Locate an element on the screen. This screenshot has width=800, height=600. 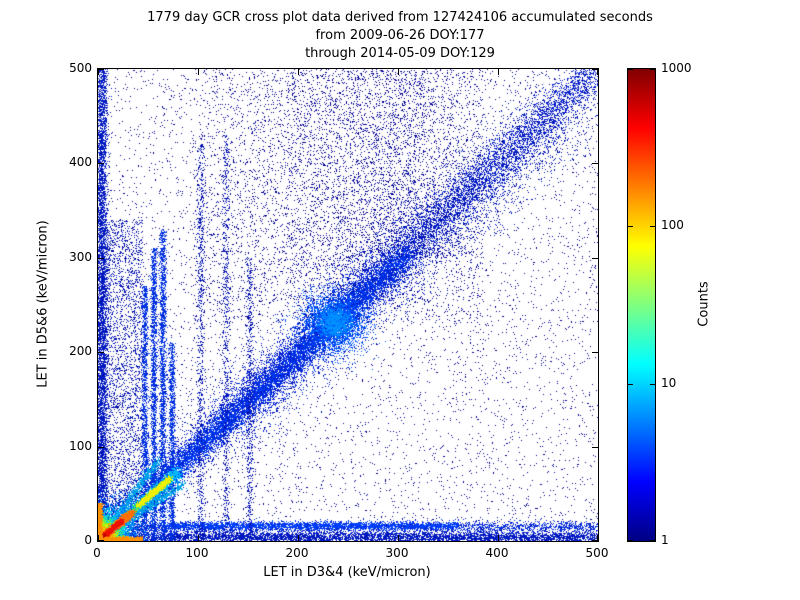
y-tick-label: 100 is located at coordinates (80, 445).